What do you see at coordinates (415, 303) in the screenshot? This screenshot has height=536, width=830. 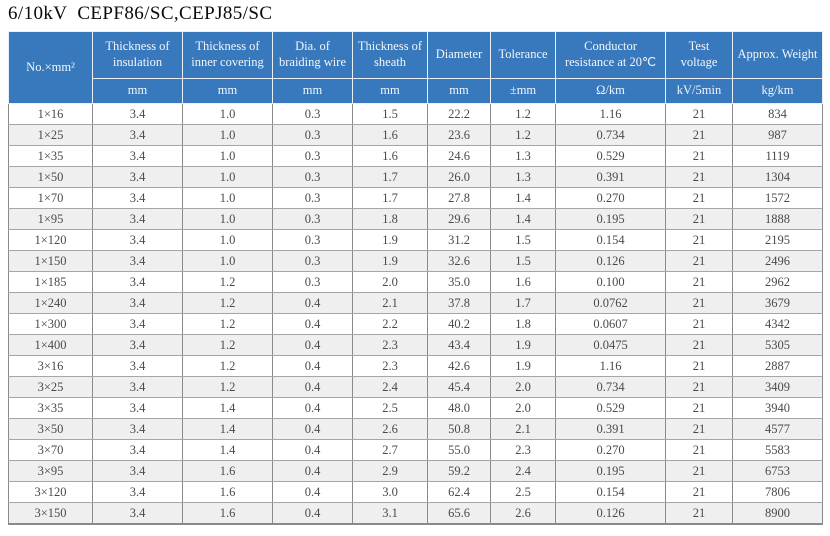 I see `table-row: 1×240 3.4 1.2 0.4 2.1 37.8 1.7 0.0762 21 3679` at bounding box center [415, 303].